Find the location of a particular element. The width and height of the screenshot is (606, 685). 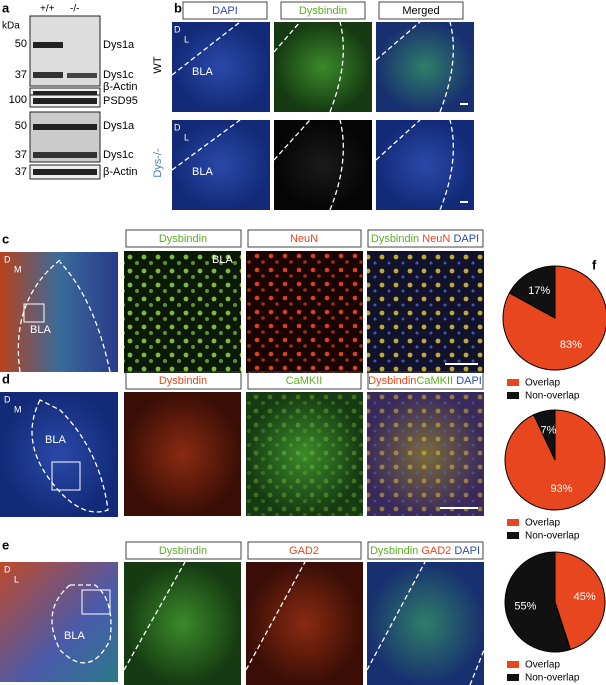

data-label: 93% is located at coordinates (562, 489).